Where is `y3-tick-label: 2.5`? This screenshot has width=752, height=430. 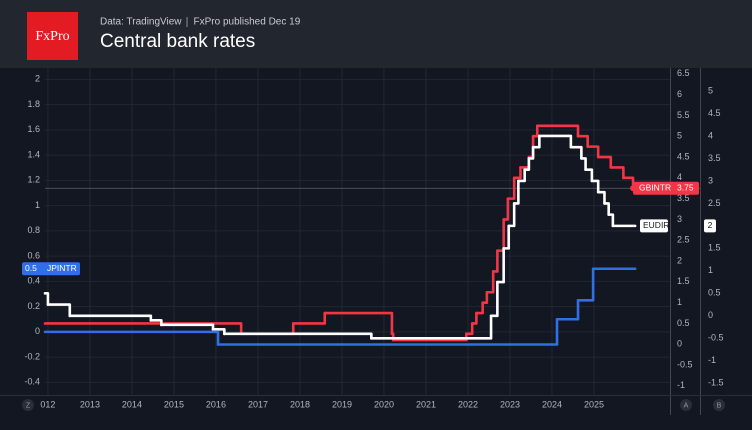
y3-tick-label: 2.5 is located at coordinates (714, 203).